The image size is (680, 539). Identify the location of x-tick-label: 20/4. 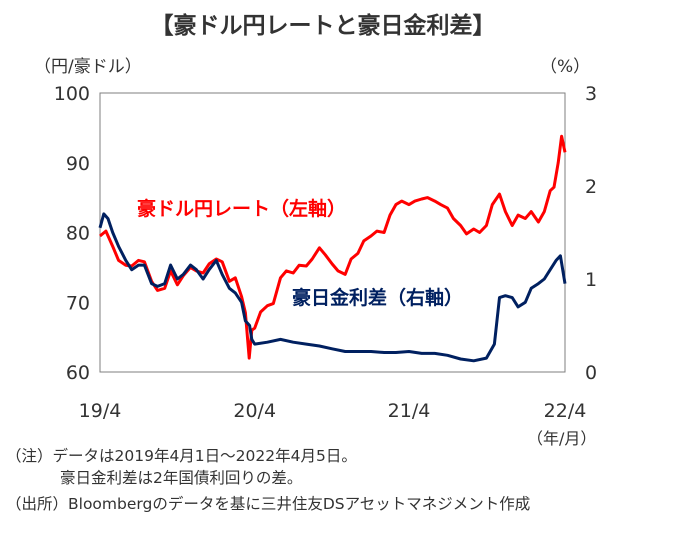
(254, 411).